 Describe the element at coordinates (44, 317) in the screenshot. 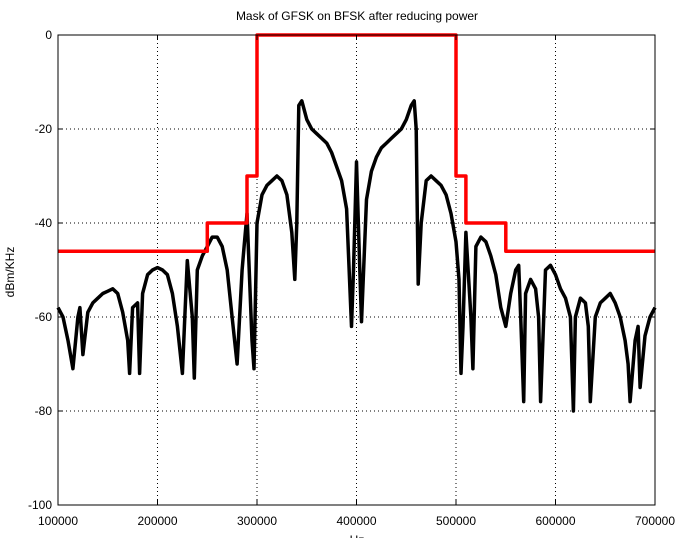

I see `y-tick-label: -60` at that location.